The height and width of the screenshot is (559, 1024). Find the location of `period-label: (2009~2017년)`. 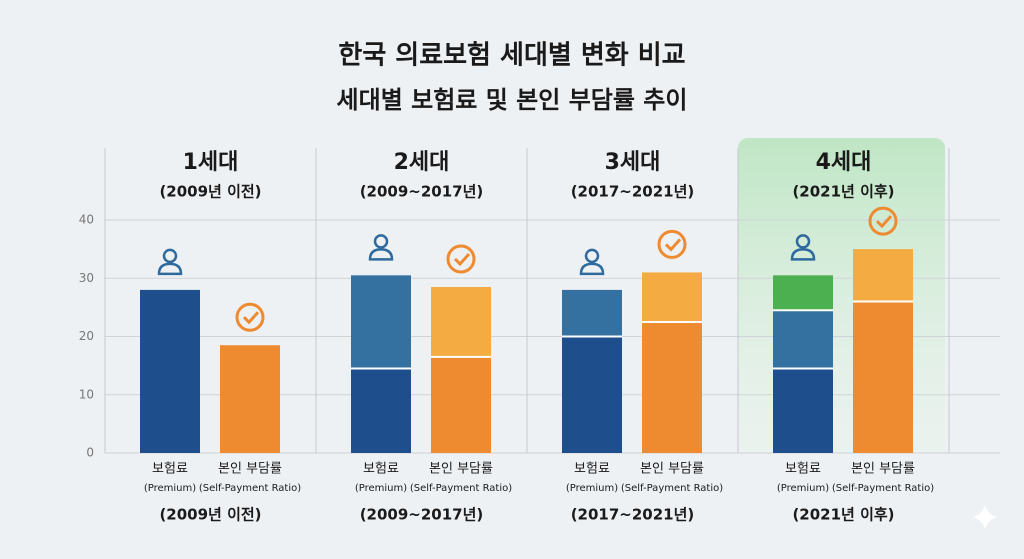

period-label: (2009~2017년) is located at coordinates (422, 192).